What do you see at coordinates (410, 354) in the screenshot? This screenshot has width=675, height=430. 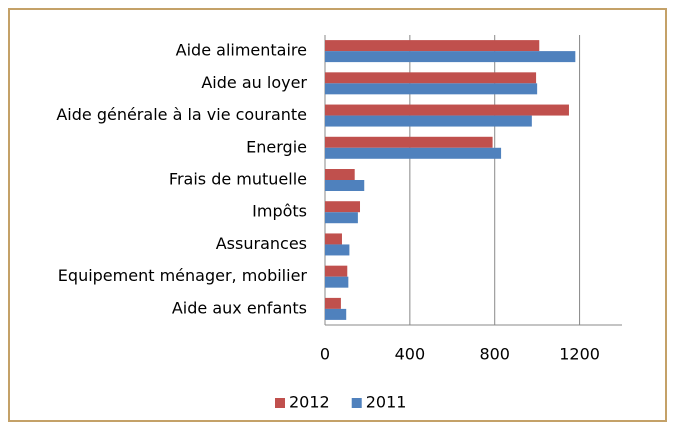 I see `x-tick-label: 400` at bounding box center [410, 354].